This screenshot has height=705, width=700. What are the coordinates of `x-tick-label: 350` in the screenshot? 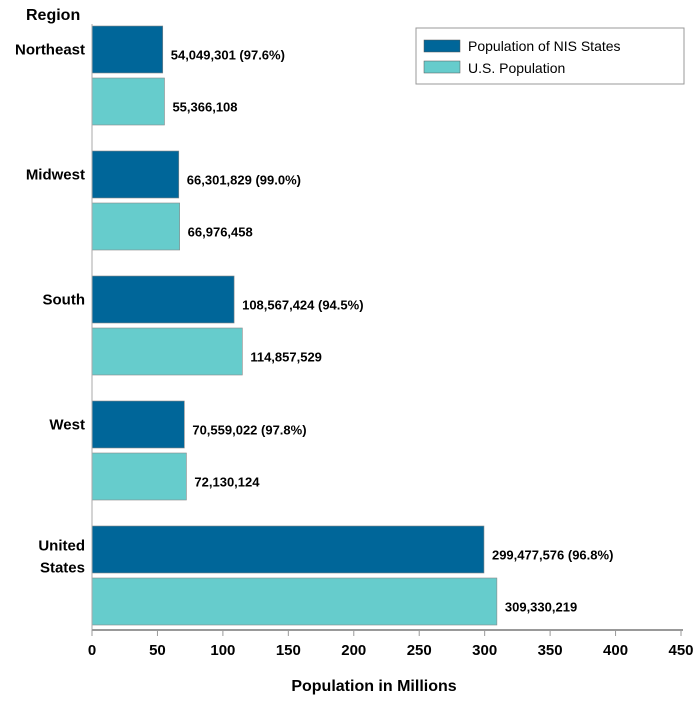 It's located at (550, 650).